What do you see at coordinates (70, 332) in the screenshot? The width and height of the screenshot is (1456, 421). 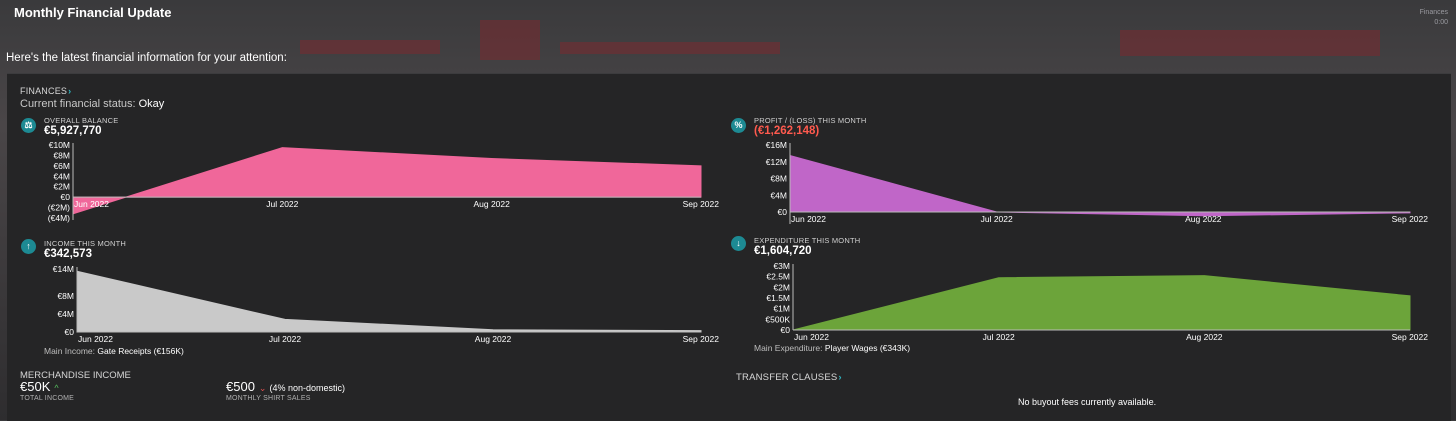 I see `income-y-tick: €0` at bounding box center [70, 332].